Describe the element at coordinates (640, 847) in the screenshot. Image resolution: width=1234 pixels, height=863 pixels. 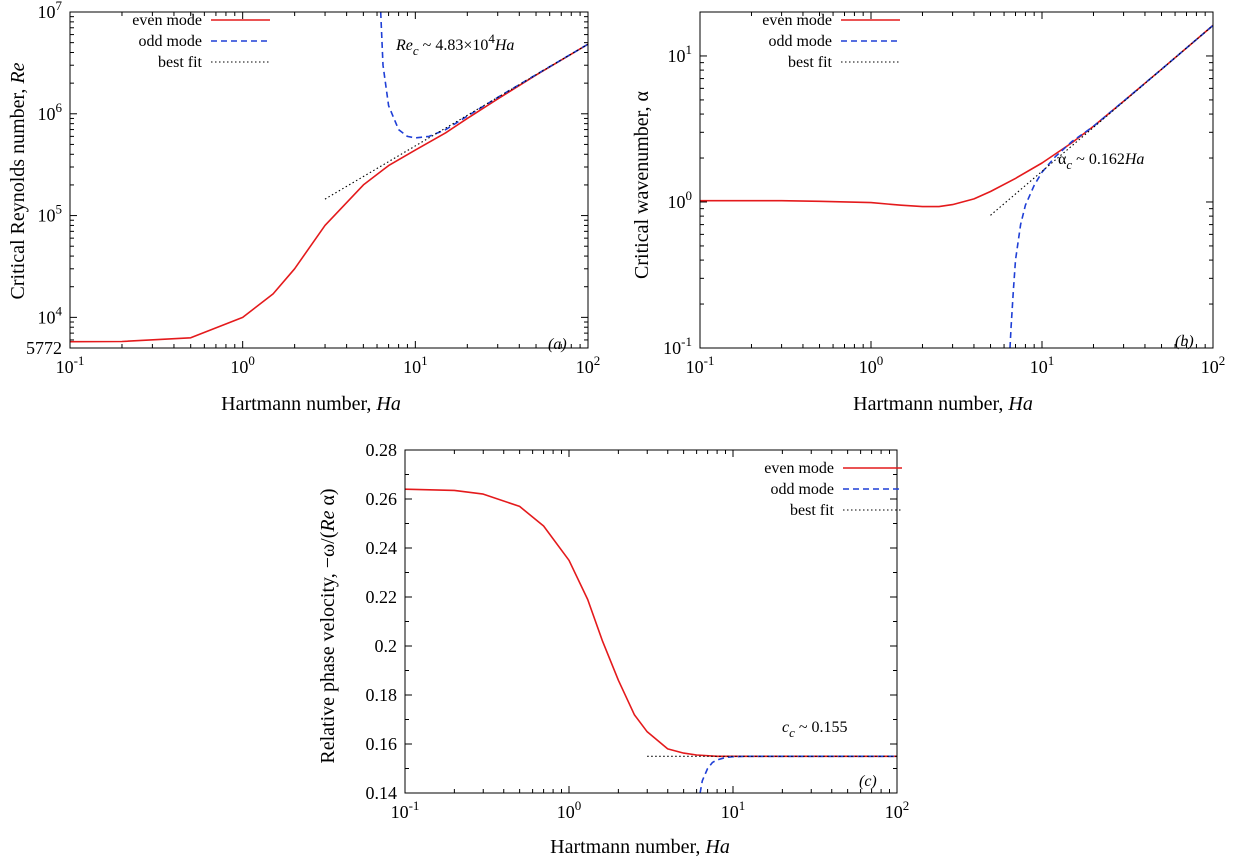
I see `x-axis-label-c: Hartmann number, Ha` at that location.